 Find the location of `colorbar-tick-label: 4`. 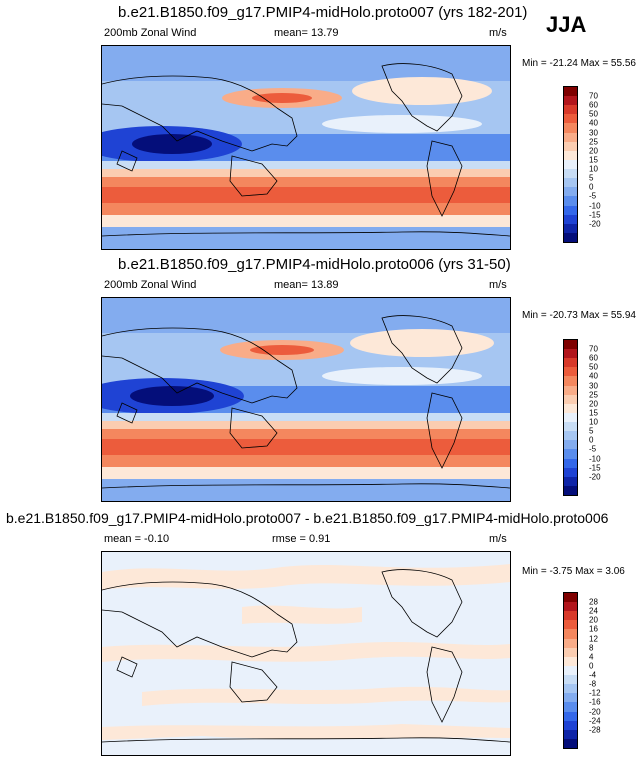

colorbar-tick-label: 4 is located at coordinates (591, 657).